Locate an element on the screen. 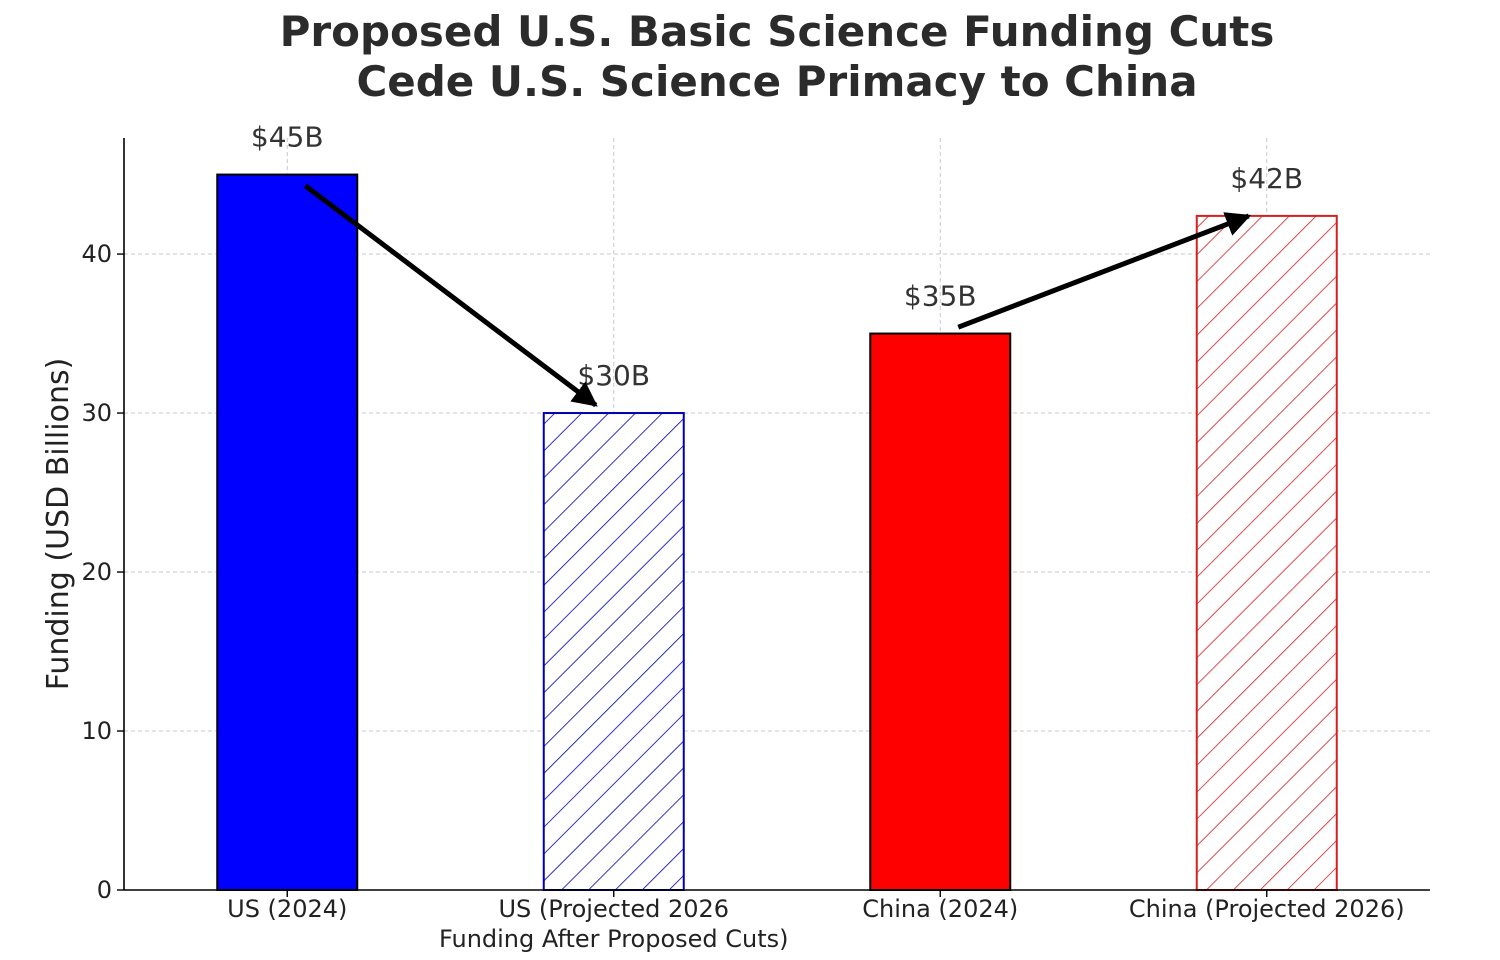  chart-title-line: Cede U.S. Science Primacy to China is located at coordinates (776, 81).